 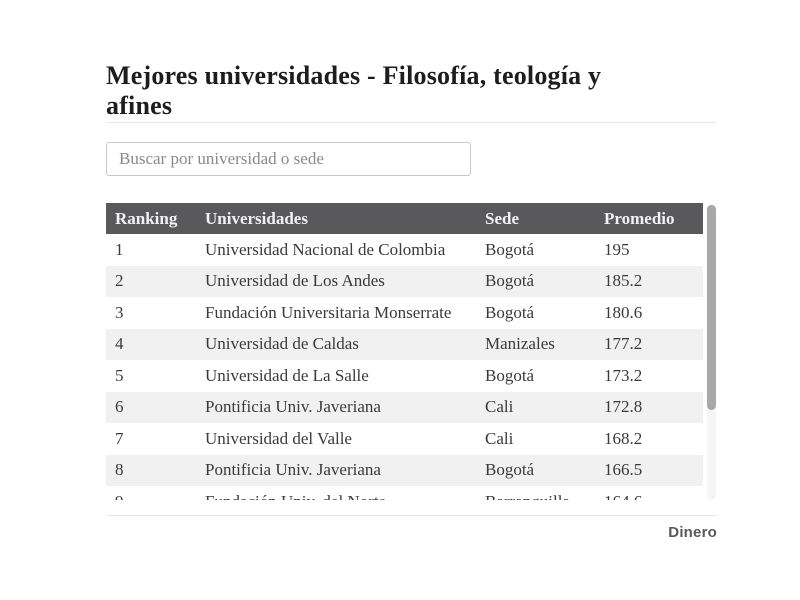 What do you see at coordinates (623, 344) in the screenshot?
I see `cell-promedio: 177.2` at bounding box center [623, 344].